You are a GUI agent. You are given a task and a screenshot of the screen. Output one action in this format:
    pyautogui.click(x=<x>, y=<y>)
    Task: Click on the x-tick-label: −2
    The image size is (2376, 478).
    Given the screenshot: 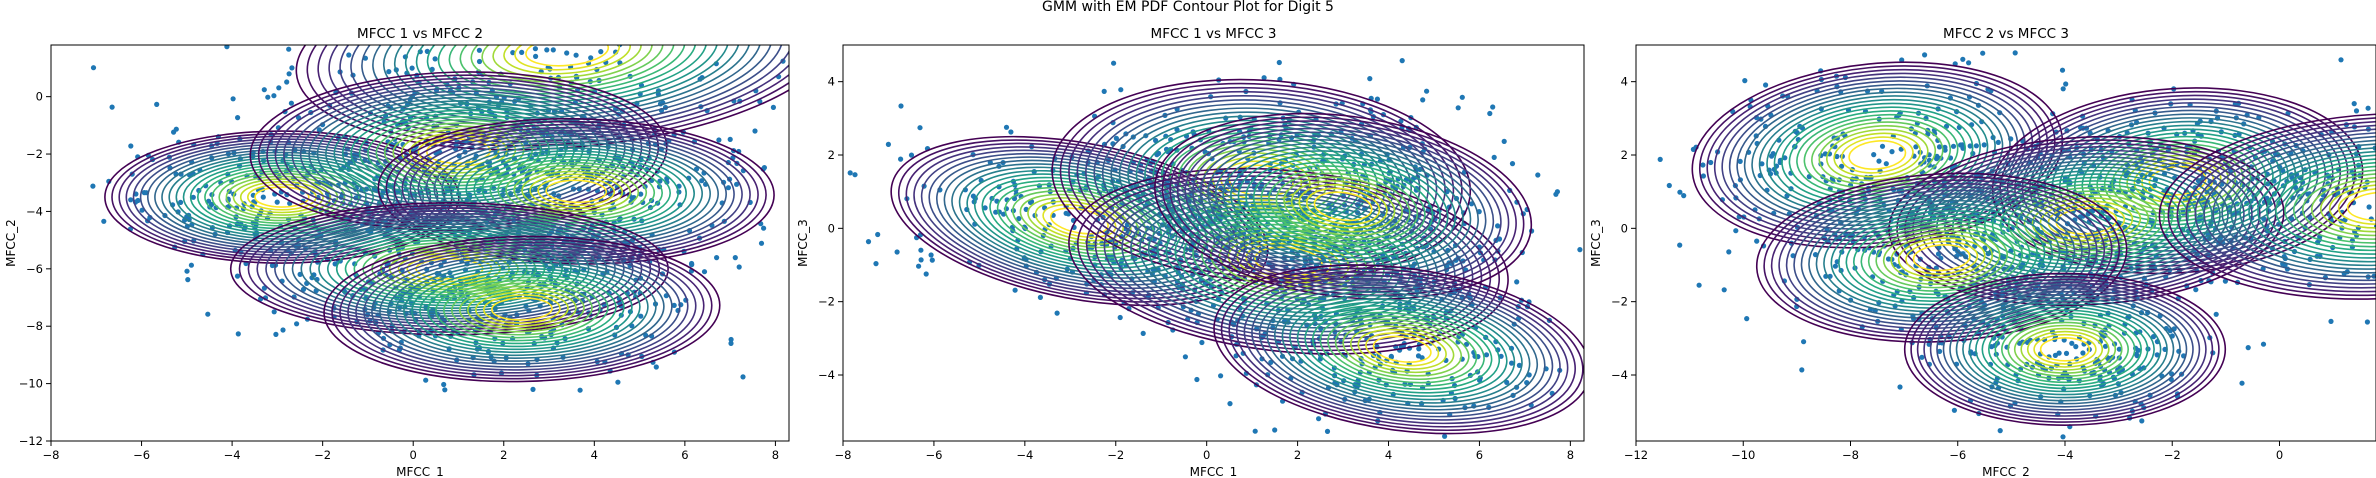 What is the action you would take?
    pyautogui.click(x=1115, y=455)
    